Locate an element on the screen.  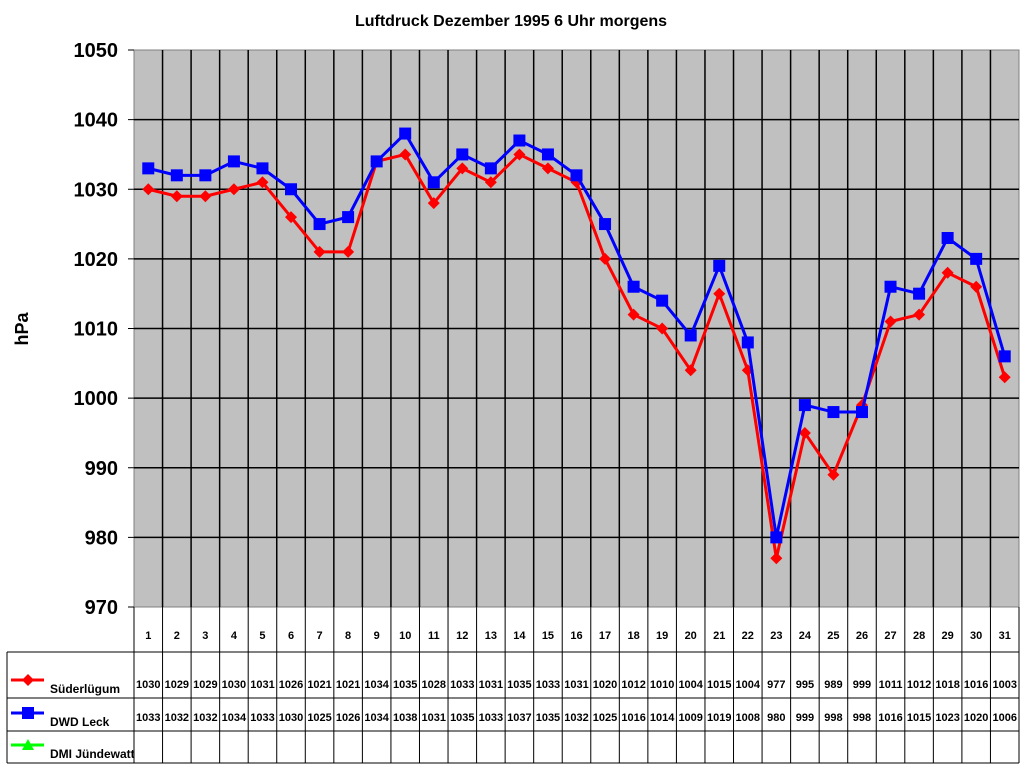
x-category-label: 10 is located at coordinates (405, 636).